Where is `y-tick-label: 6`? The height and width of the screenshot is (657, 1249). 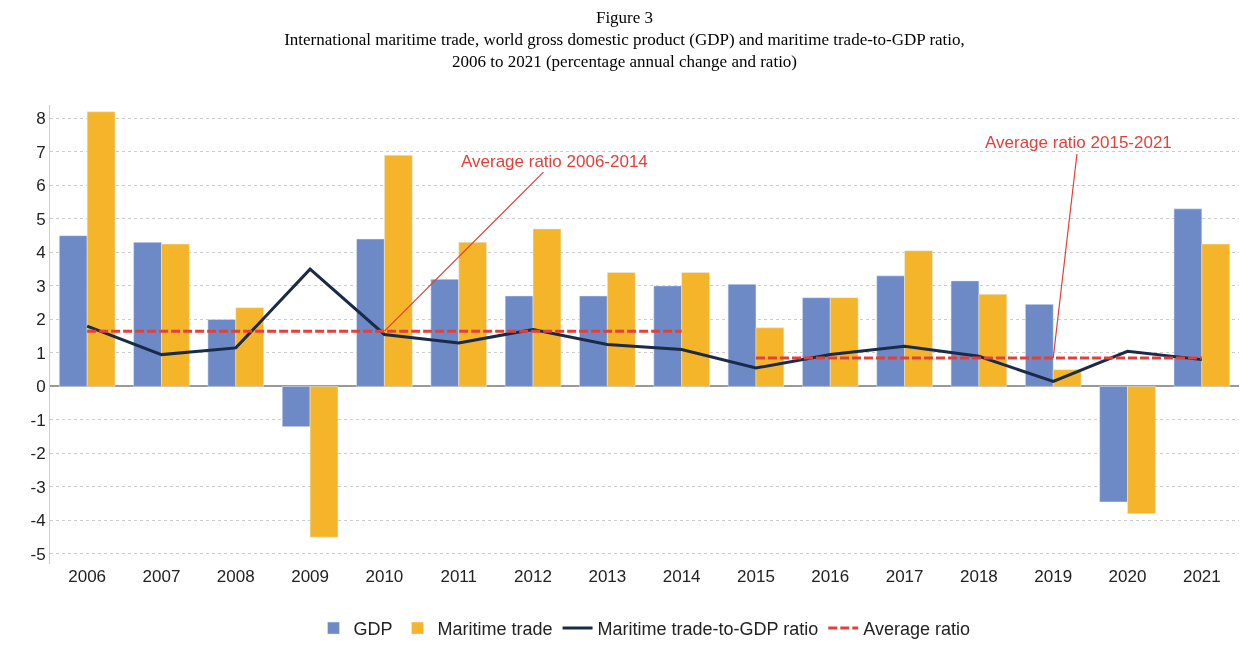 y-tick-label: 6 is located at coordinates (41, 186).